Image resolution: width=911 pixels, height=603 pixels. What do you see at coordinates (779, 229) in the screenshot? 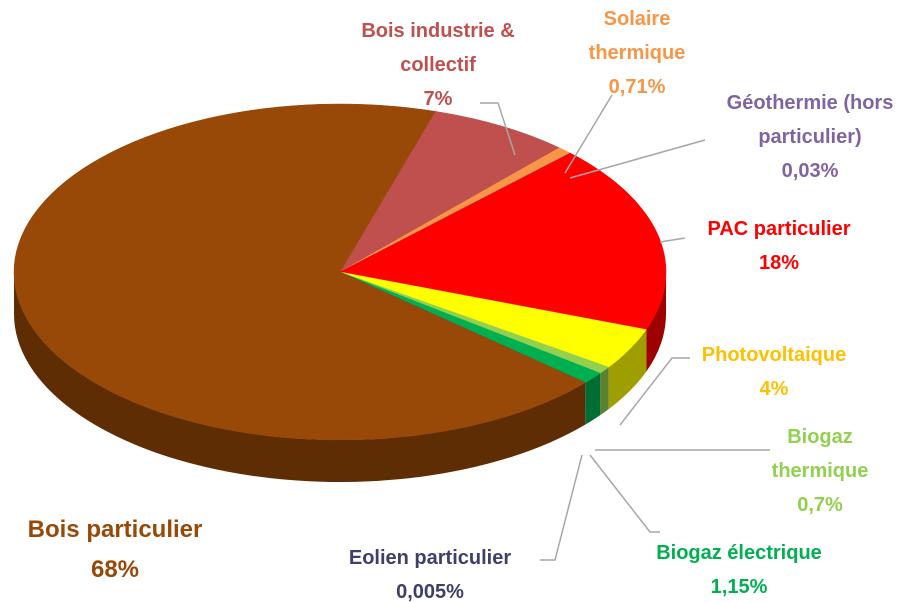
I see `category-name: PAC particulier` at bounding box center [779, 229].